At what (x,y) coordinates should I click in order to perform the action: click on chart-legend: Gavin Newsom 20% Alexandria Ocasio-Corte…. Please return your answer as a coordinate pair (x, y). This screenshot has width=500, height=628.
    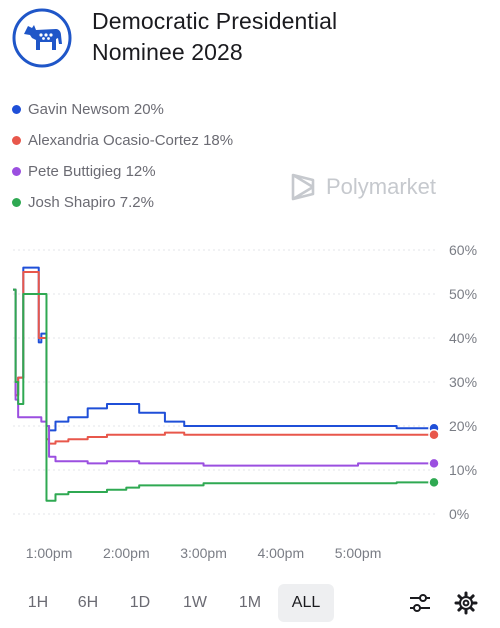
    Looking at the image, I should click on (122, 156).